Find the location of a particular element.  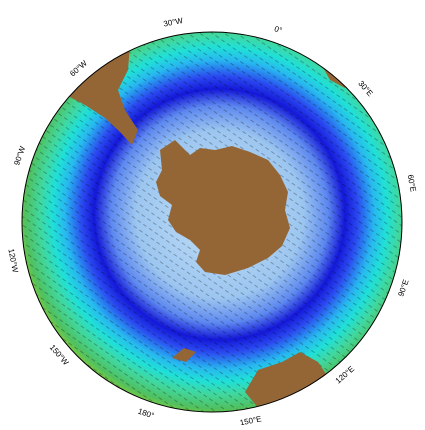

longitude-label: 120°W is located at coordinates (13, 261).